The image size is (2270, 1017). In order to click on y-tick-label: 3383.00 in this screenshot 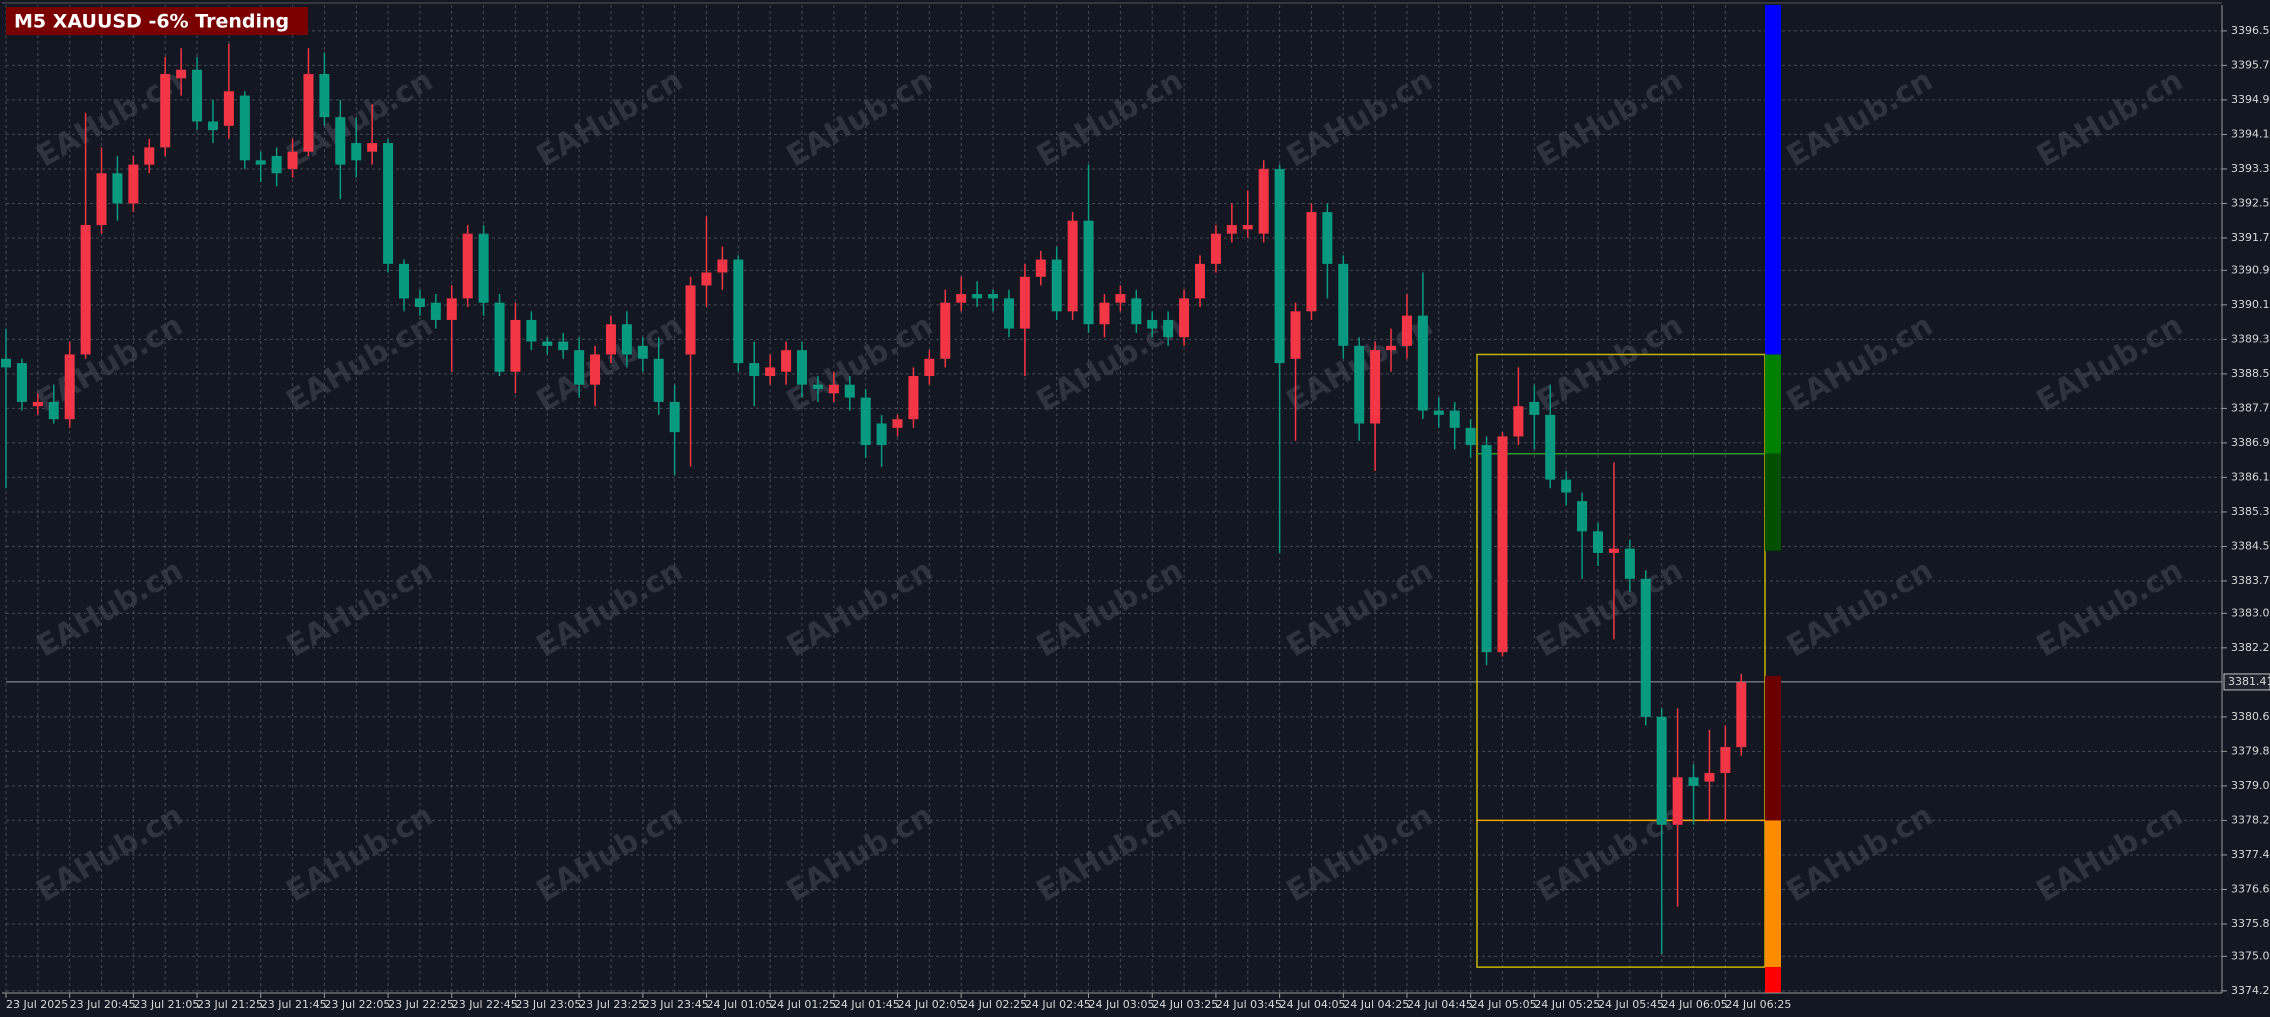, I will do `click(2250, 612)`.